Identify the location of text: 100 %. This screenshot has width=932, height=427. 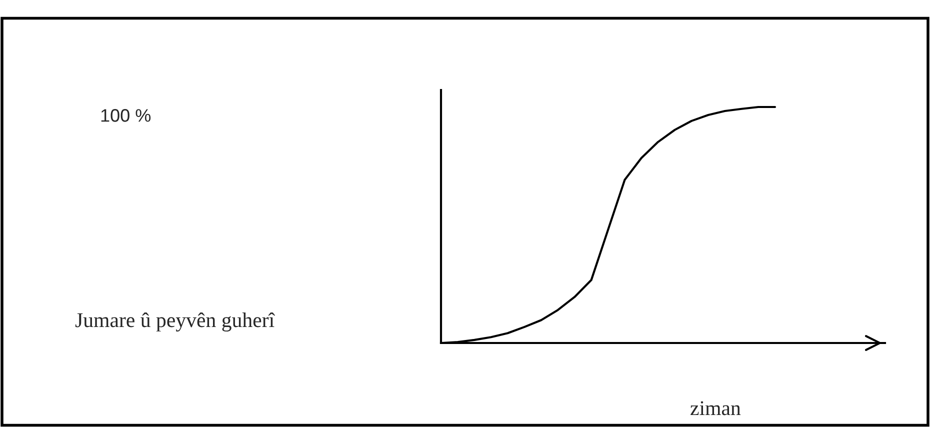
(126, 115).